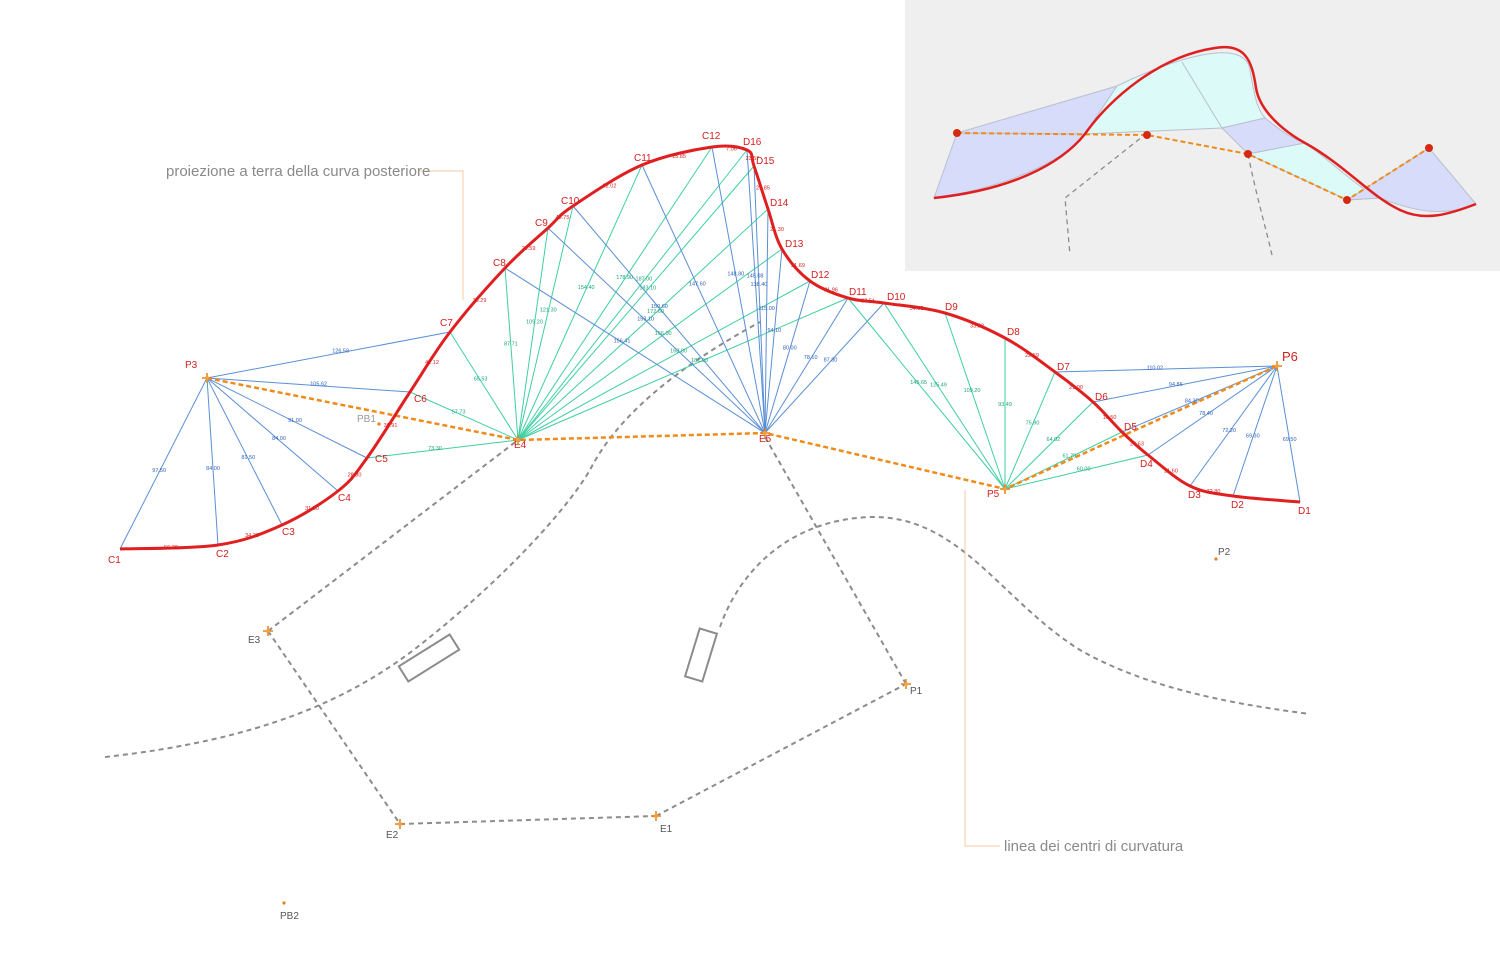 This screenshot has height=969, width=1500. What do you see at coordinates (1146, 464) in the screenshot?
I see `point-label-d4: D4` at bounding box center [1146, 464].